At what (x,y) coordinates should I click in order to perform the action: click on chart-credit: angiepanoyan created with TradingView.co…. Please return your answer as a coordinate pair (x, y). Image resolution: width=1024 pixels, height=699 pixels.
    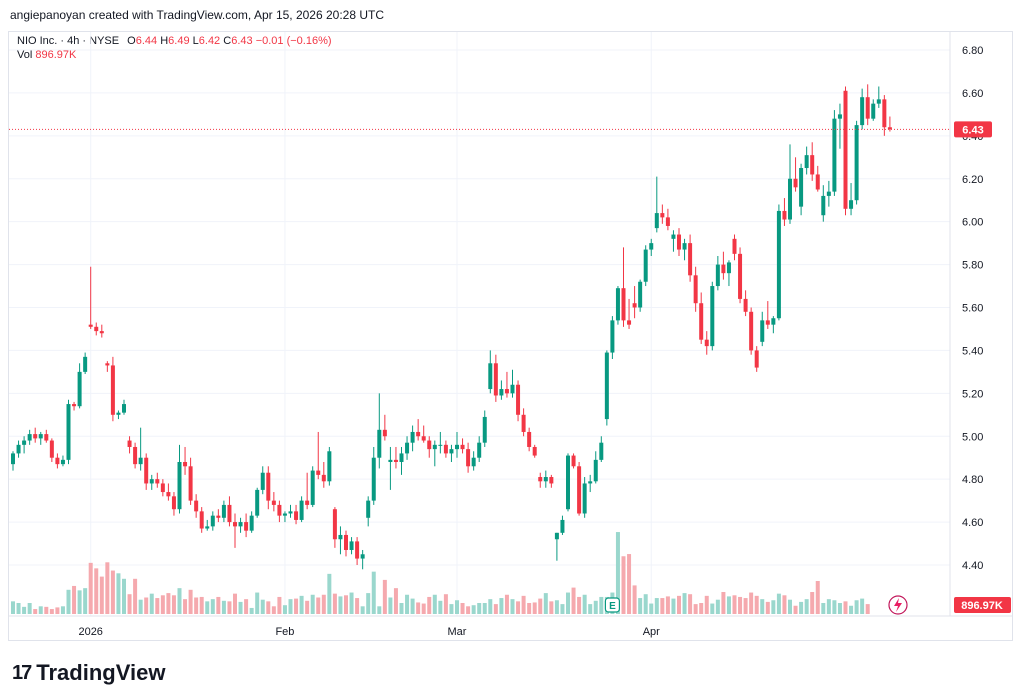
    Looking at the image, I should click on (197, 15).